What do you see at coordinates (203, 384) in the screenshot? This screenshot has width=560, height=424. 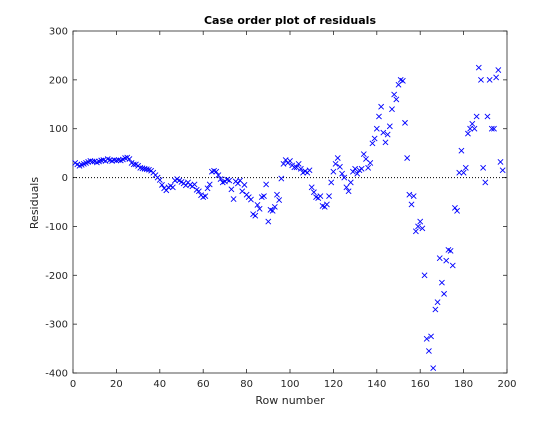 I see `x-tick-label: 60` at bounding box center [203, 384].